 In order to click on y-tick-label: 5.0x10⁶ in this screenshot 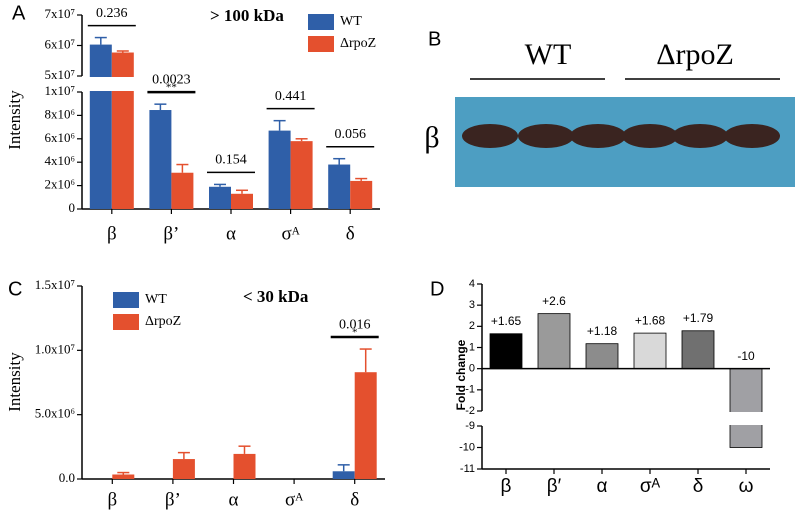, I will do `click(55, 413)`.